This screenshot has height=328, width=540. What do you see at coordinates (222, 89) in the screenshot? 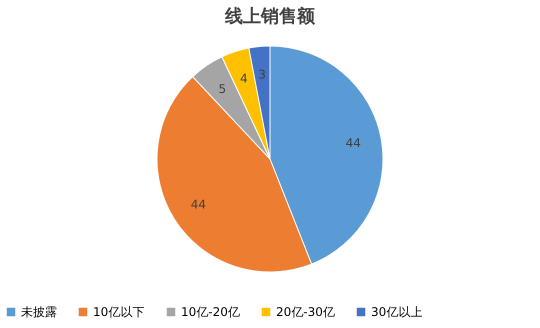
I see `data-label: 5` at bounding box center [222, 89].